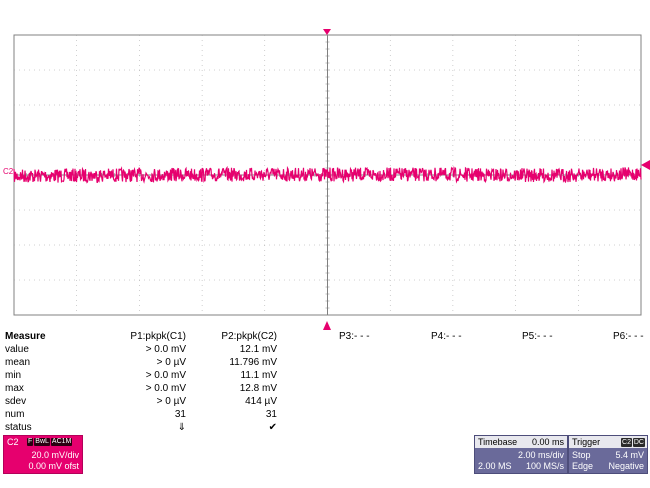 The width and height of the screenshot is (650, 488). Describe the element at coordinates (55, 455) in the screenshot. I see `vertical-scale: 20.0 mV/div` at that location.